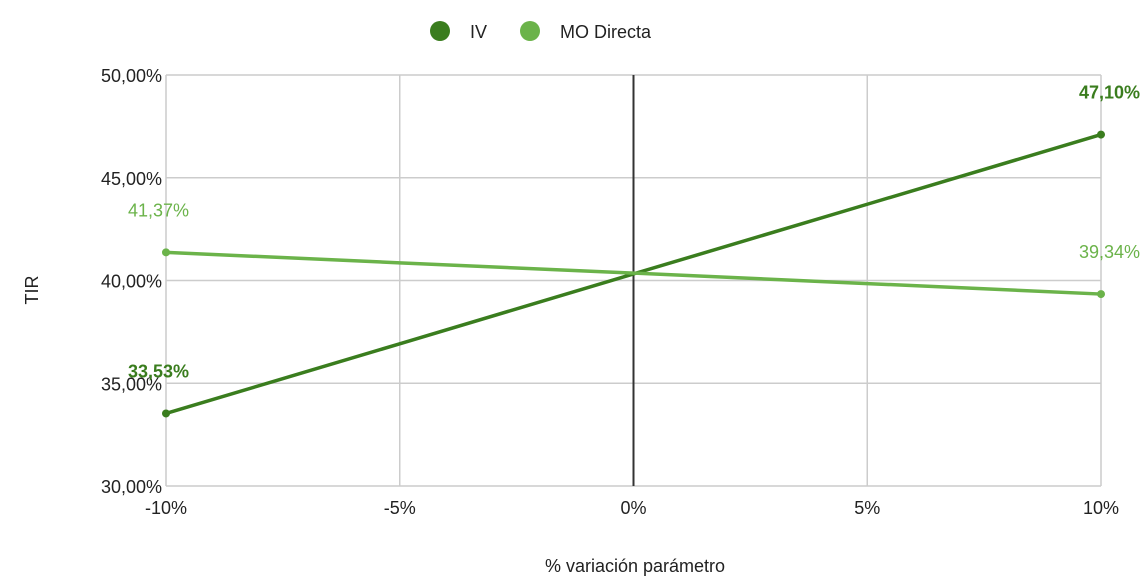 The image size is (1140, 579). Describe the element at coordinates (131, 76) in the screenshot. I see `y-tick-label: 50,00%` at that location.